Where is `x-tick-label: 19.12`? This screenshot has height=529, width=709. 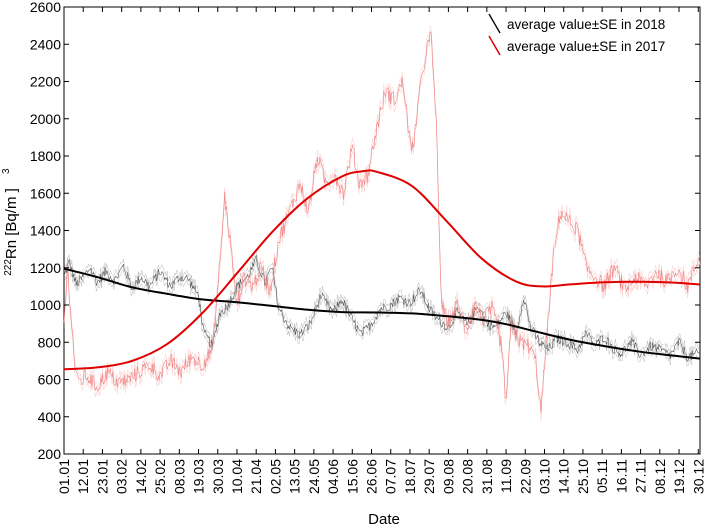
x-tick-label: 19.12 is located at coordinates (679, 476).